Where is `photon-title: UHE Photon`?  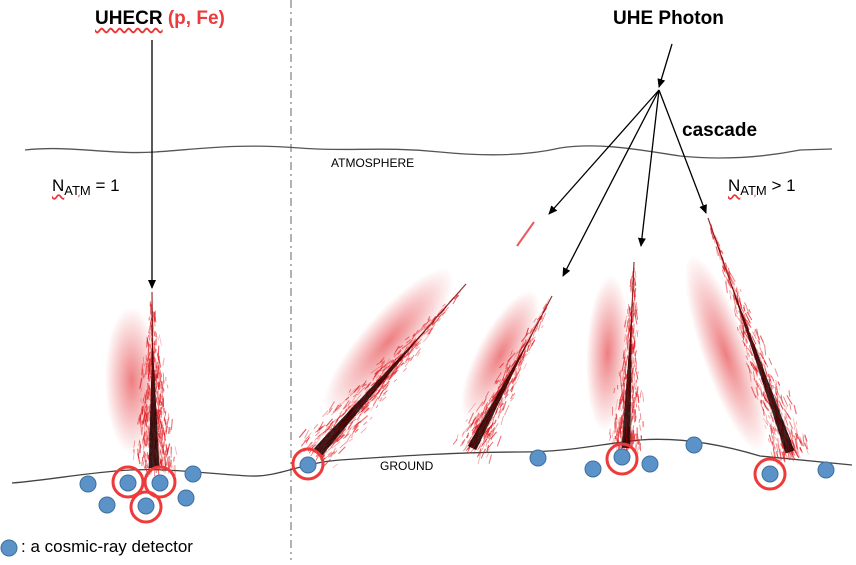 photon-title: UHE Photon is located at coordinates (668, 19).